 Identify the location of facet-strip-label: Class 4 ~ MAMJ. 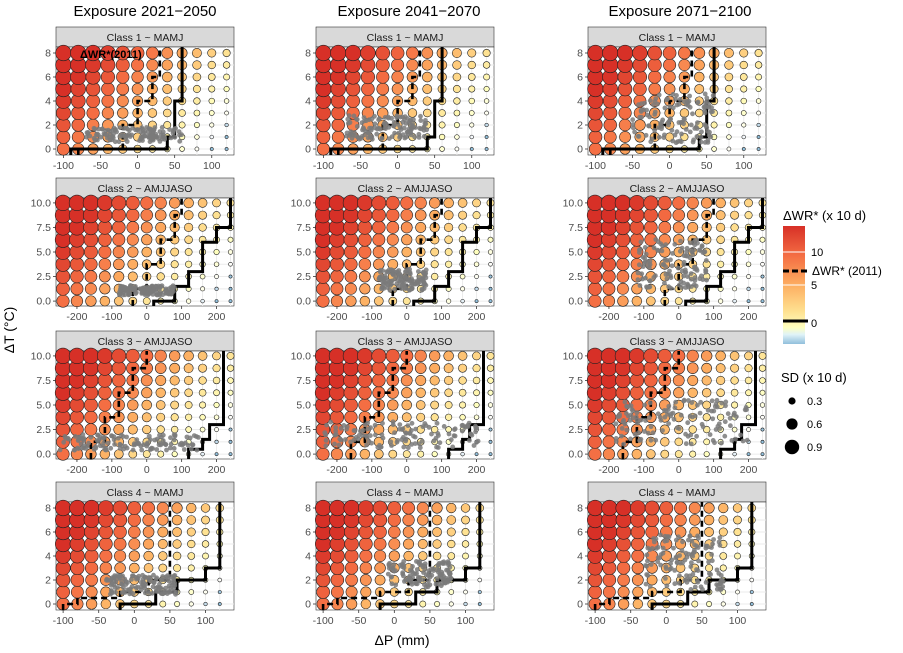
(145, 493).